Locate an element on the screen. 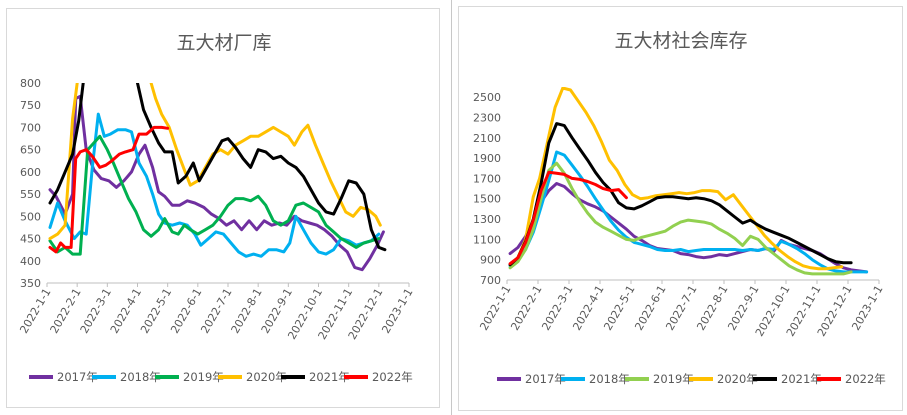 This screenshot has height=415, width=907. y-tick-label: 1500 is located at coordinates (487, 199).